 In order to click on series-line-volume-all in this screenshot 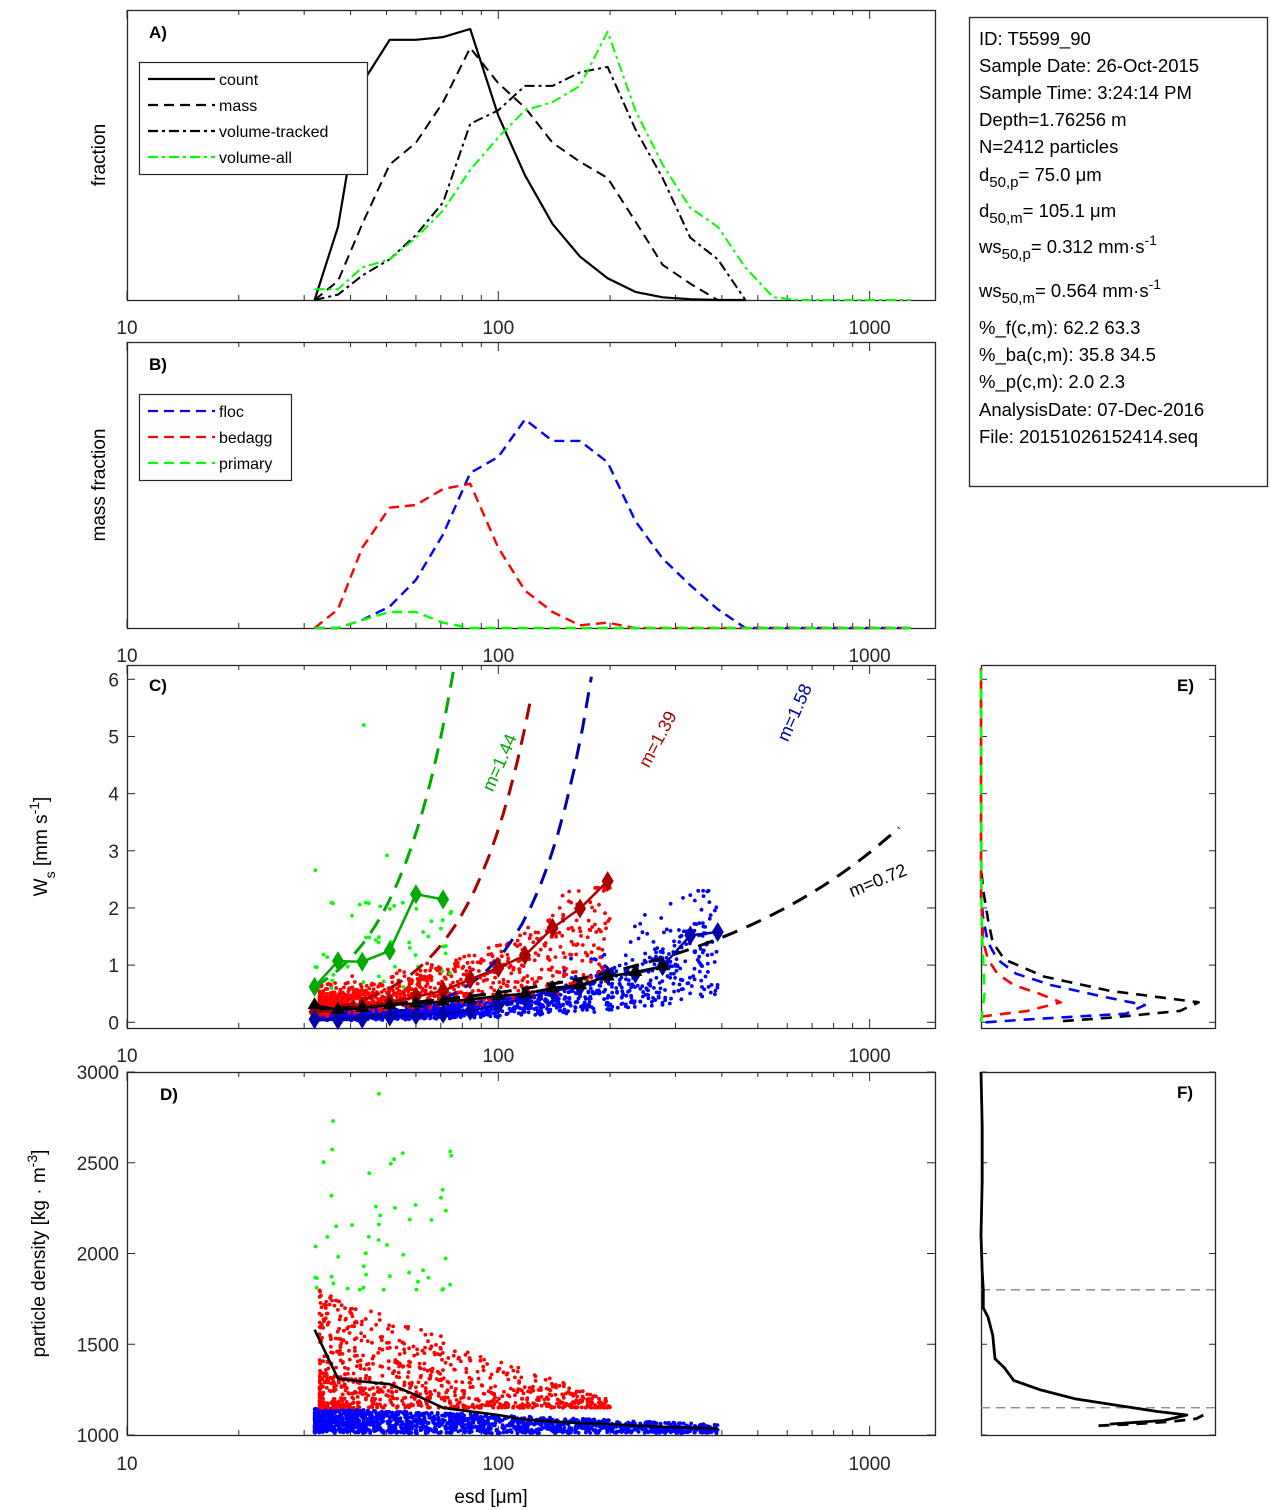, I will do `click(612, 165)`.